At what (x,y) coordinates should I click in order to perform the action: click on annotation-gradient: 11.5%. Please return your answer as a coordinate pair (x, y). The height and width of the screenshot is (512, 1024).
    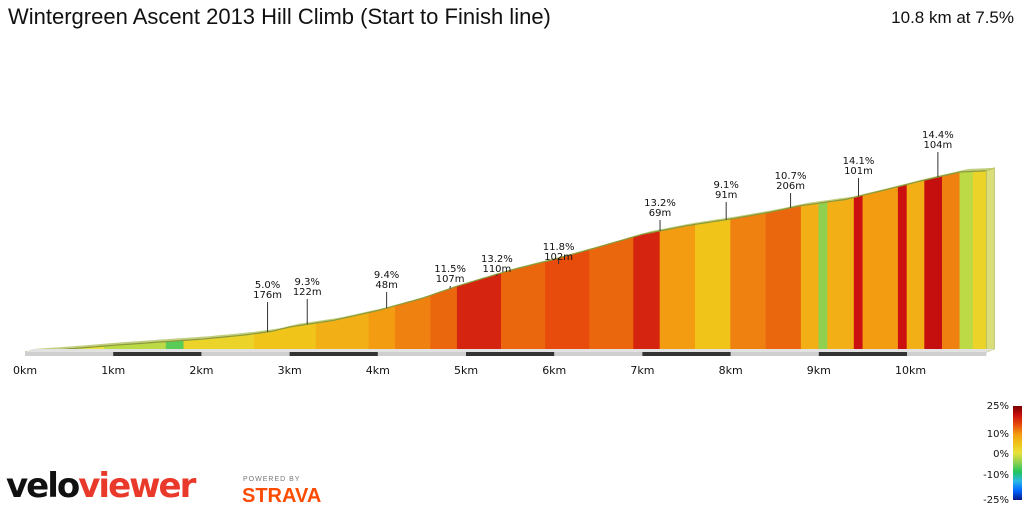
    Looking at the image, I should click on (450, 269).